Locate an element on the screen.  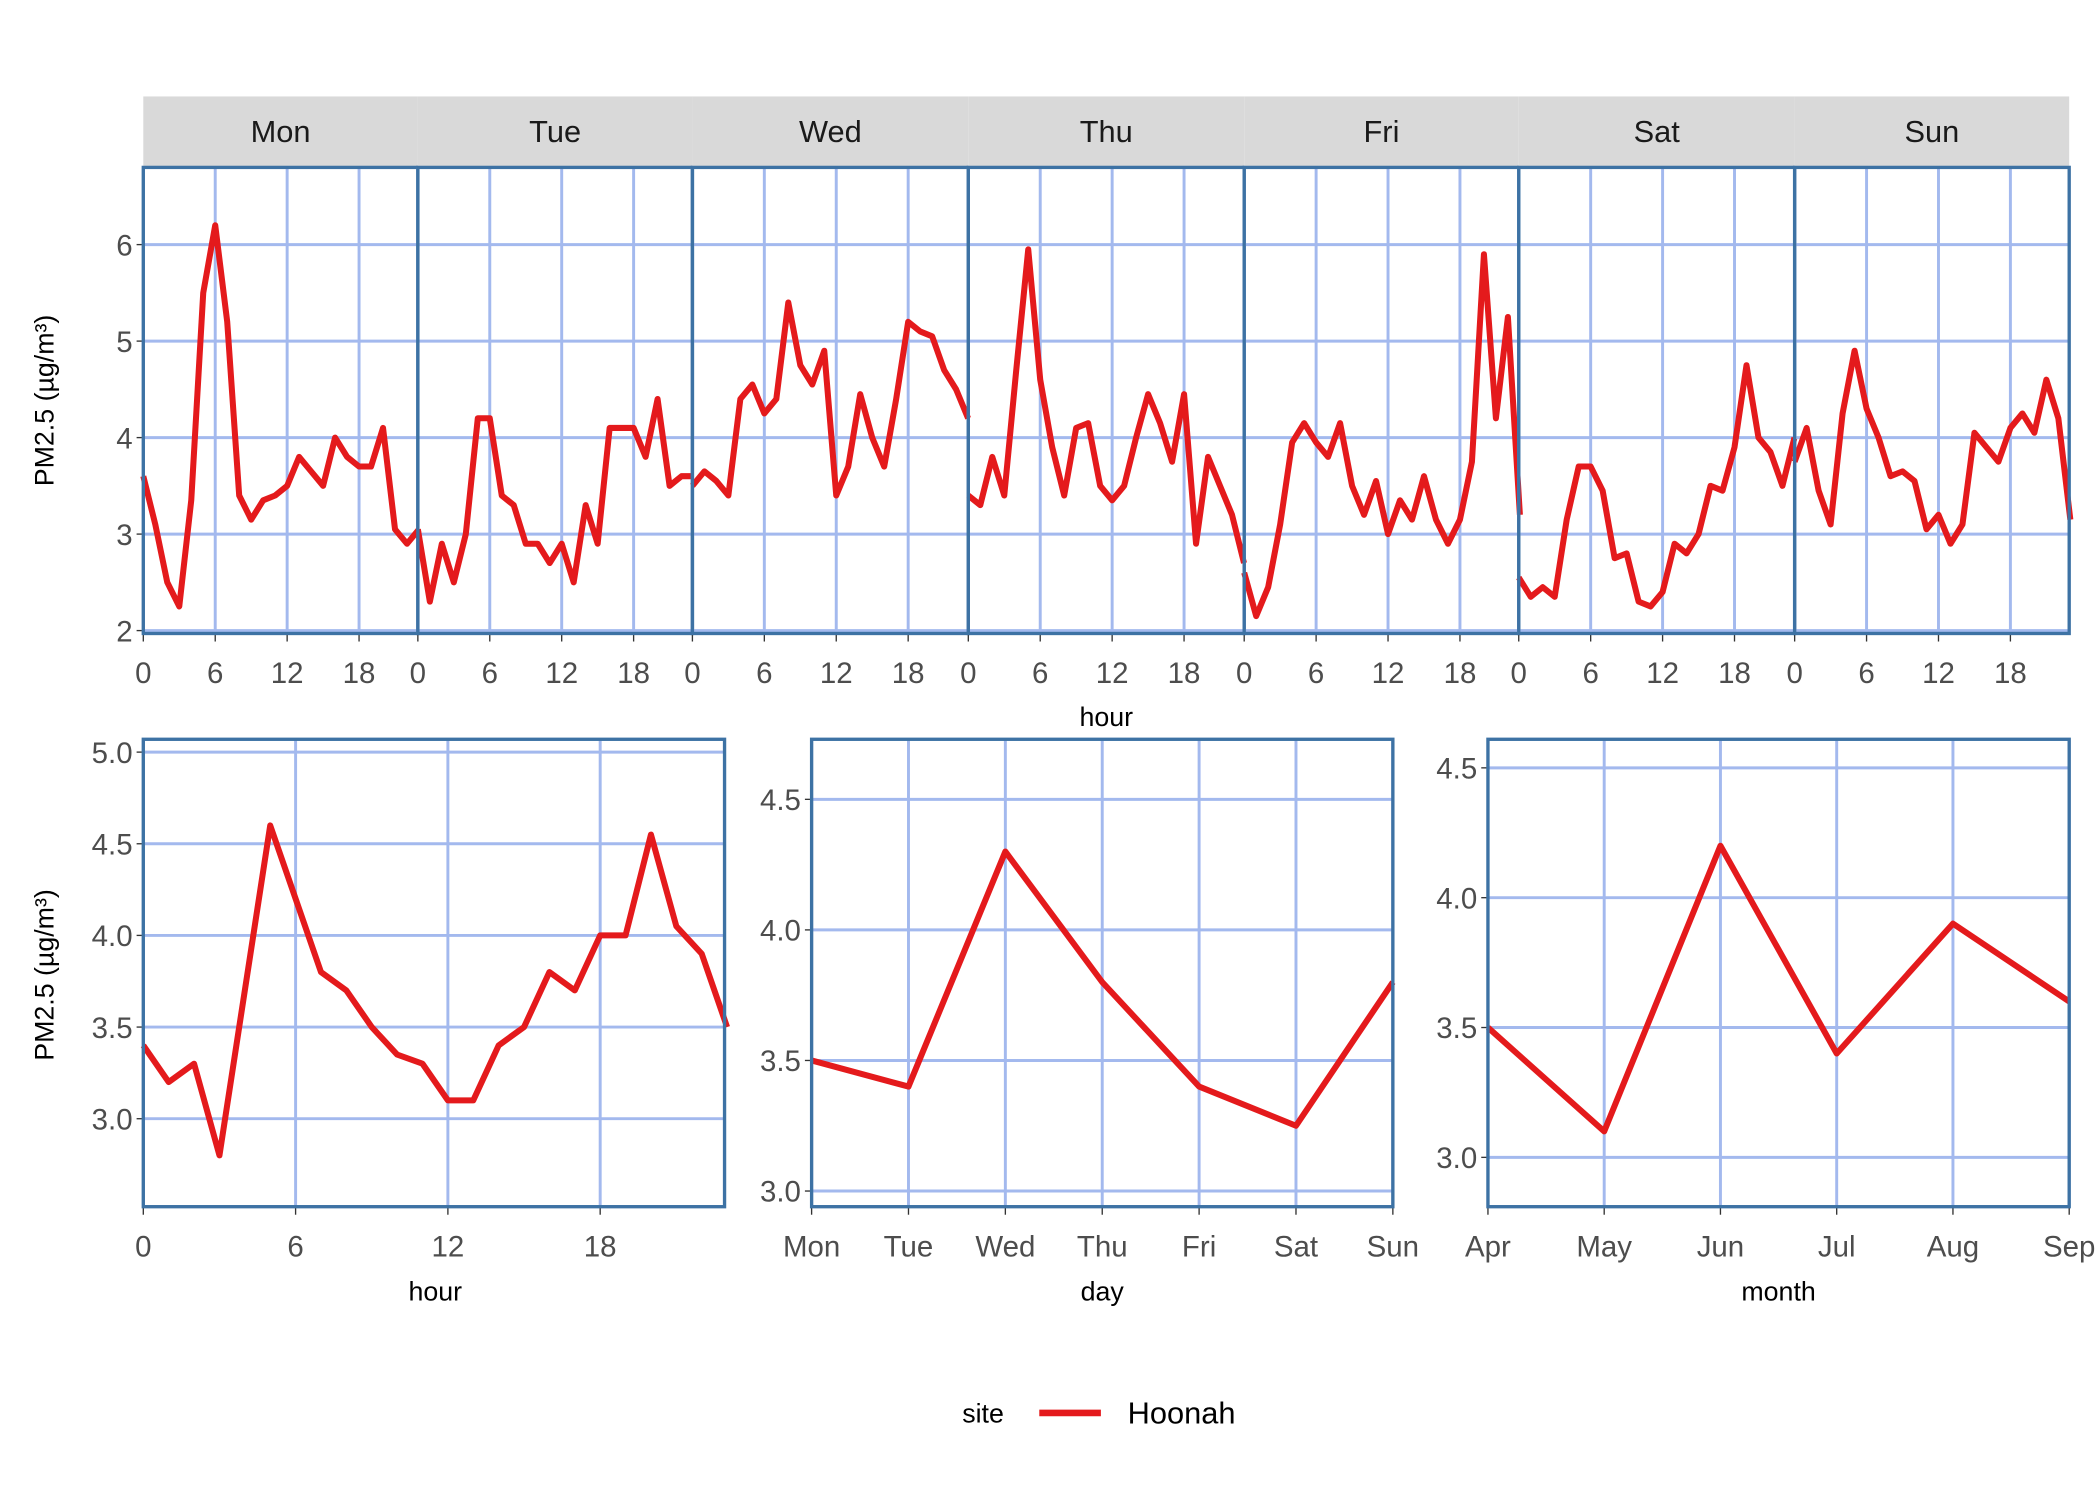
x-tick-label: Aug is located at coordinates (1953, 1246).